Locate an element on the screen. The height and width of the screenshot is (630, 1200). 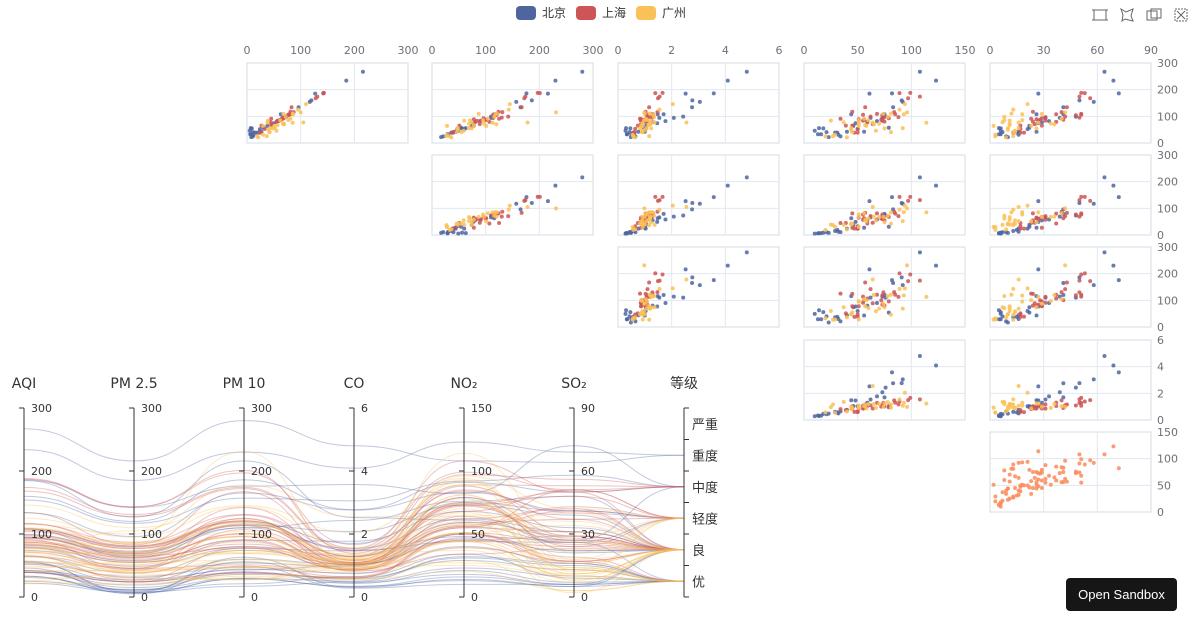
parallel-tick-label: 30 is located at coordinates (588, 534).